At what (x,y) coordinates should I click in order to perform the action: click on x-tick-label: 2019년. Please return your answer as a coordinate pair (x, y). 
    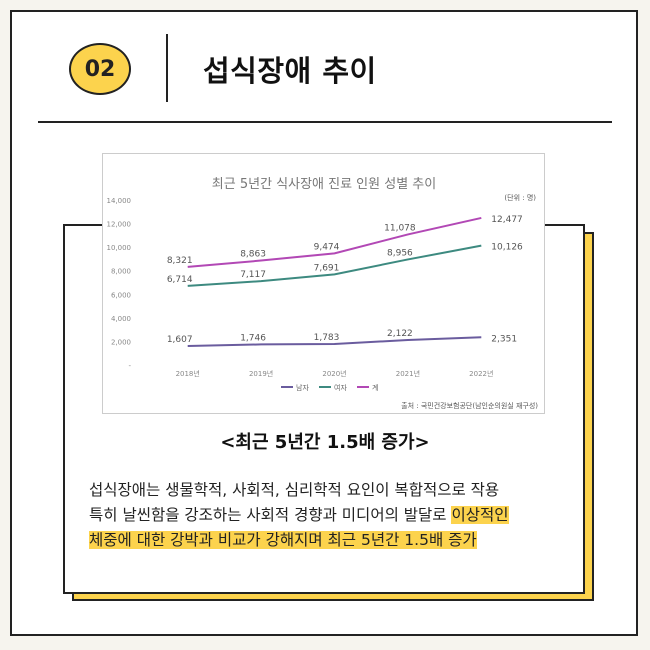
    Looking at the image, I should click on (261, 373).